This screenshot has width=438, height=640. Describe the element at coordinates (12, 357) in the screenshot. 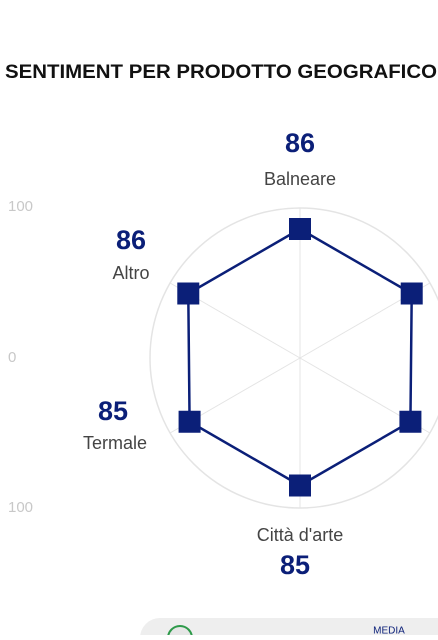

I see `side-axis-label: 0` at that location.